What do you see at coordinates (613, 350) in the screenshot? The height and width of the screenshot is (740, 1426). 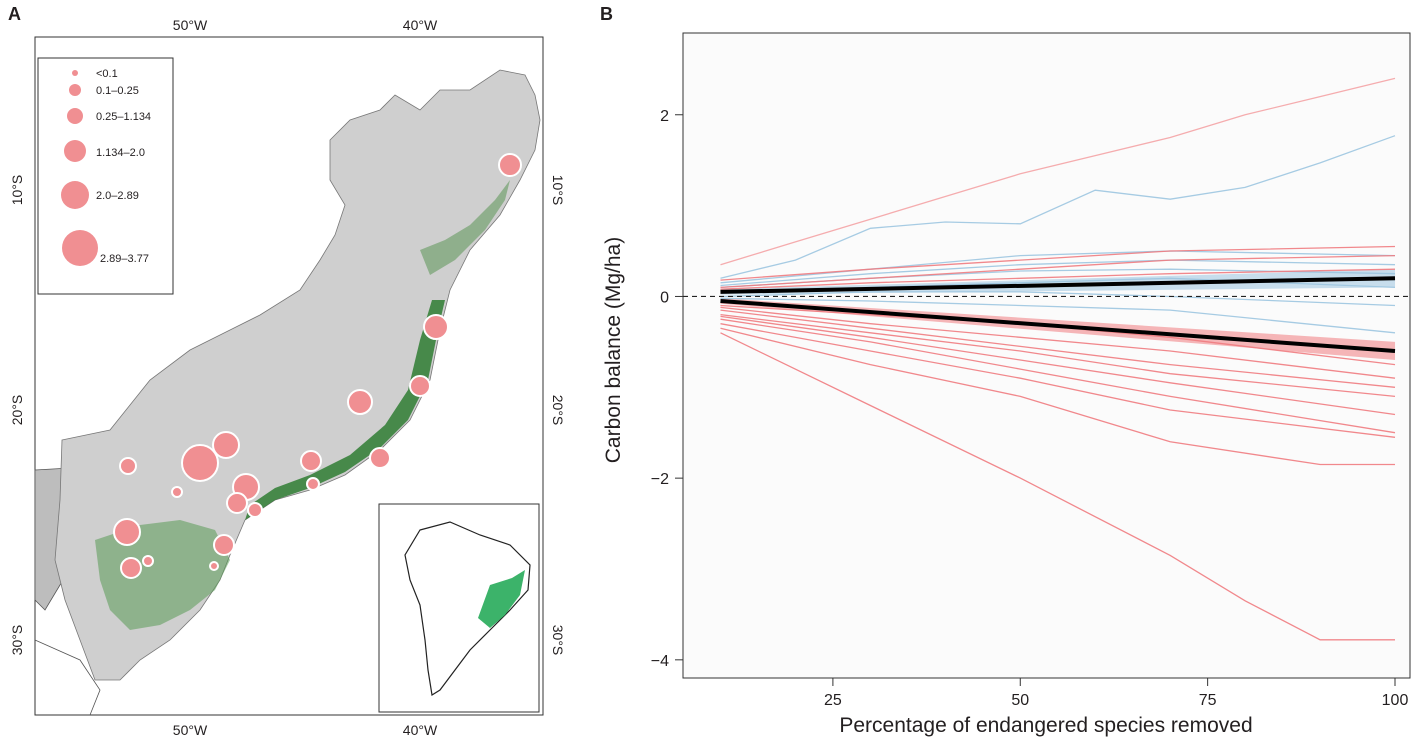 I see `y-axis-title: Carbon balance (Mg/ha)` at bounding box center [613, 350].